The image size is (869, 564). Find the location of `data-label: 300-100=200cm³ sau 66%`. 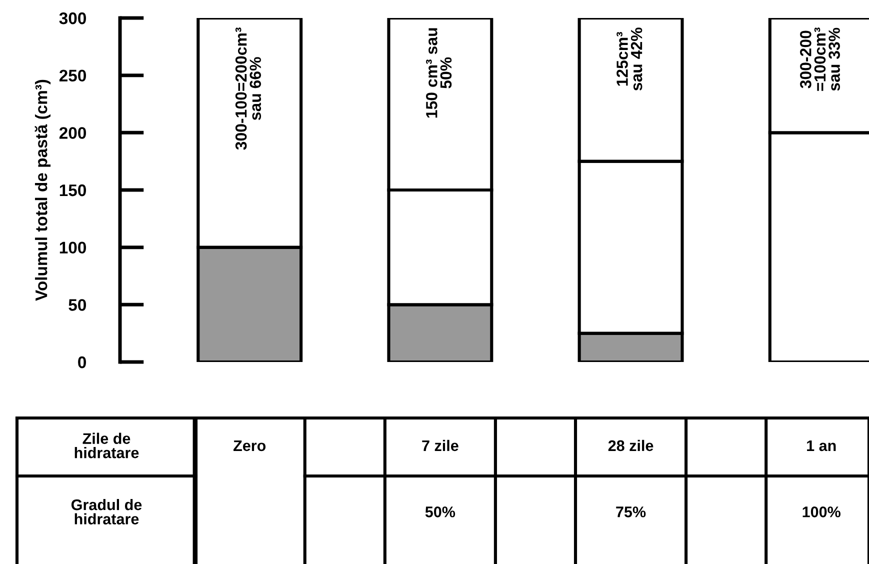

data-label: 300-100=200cm³ sau 66% is located at coordinates (248, 89).